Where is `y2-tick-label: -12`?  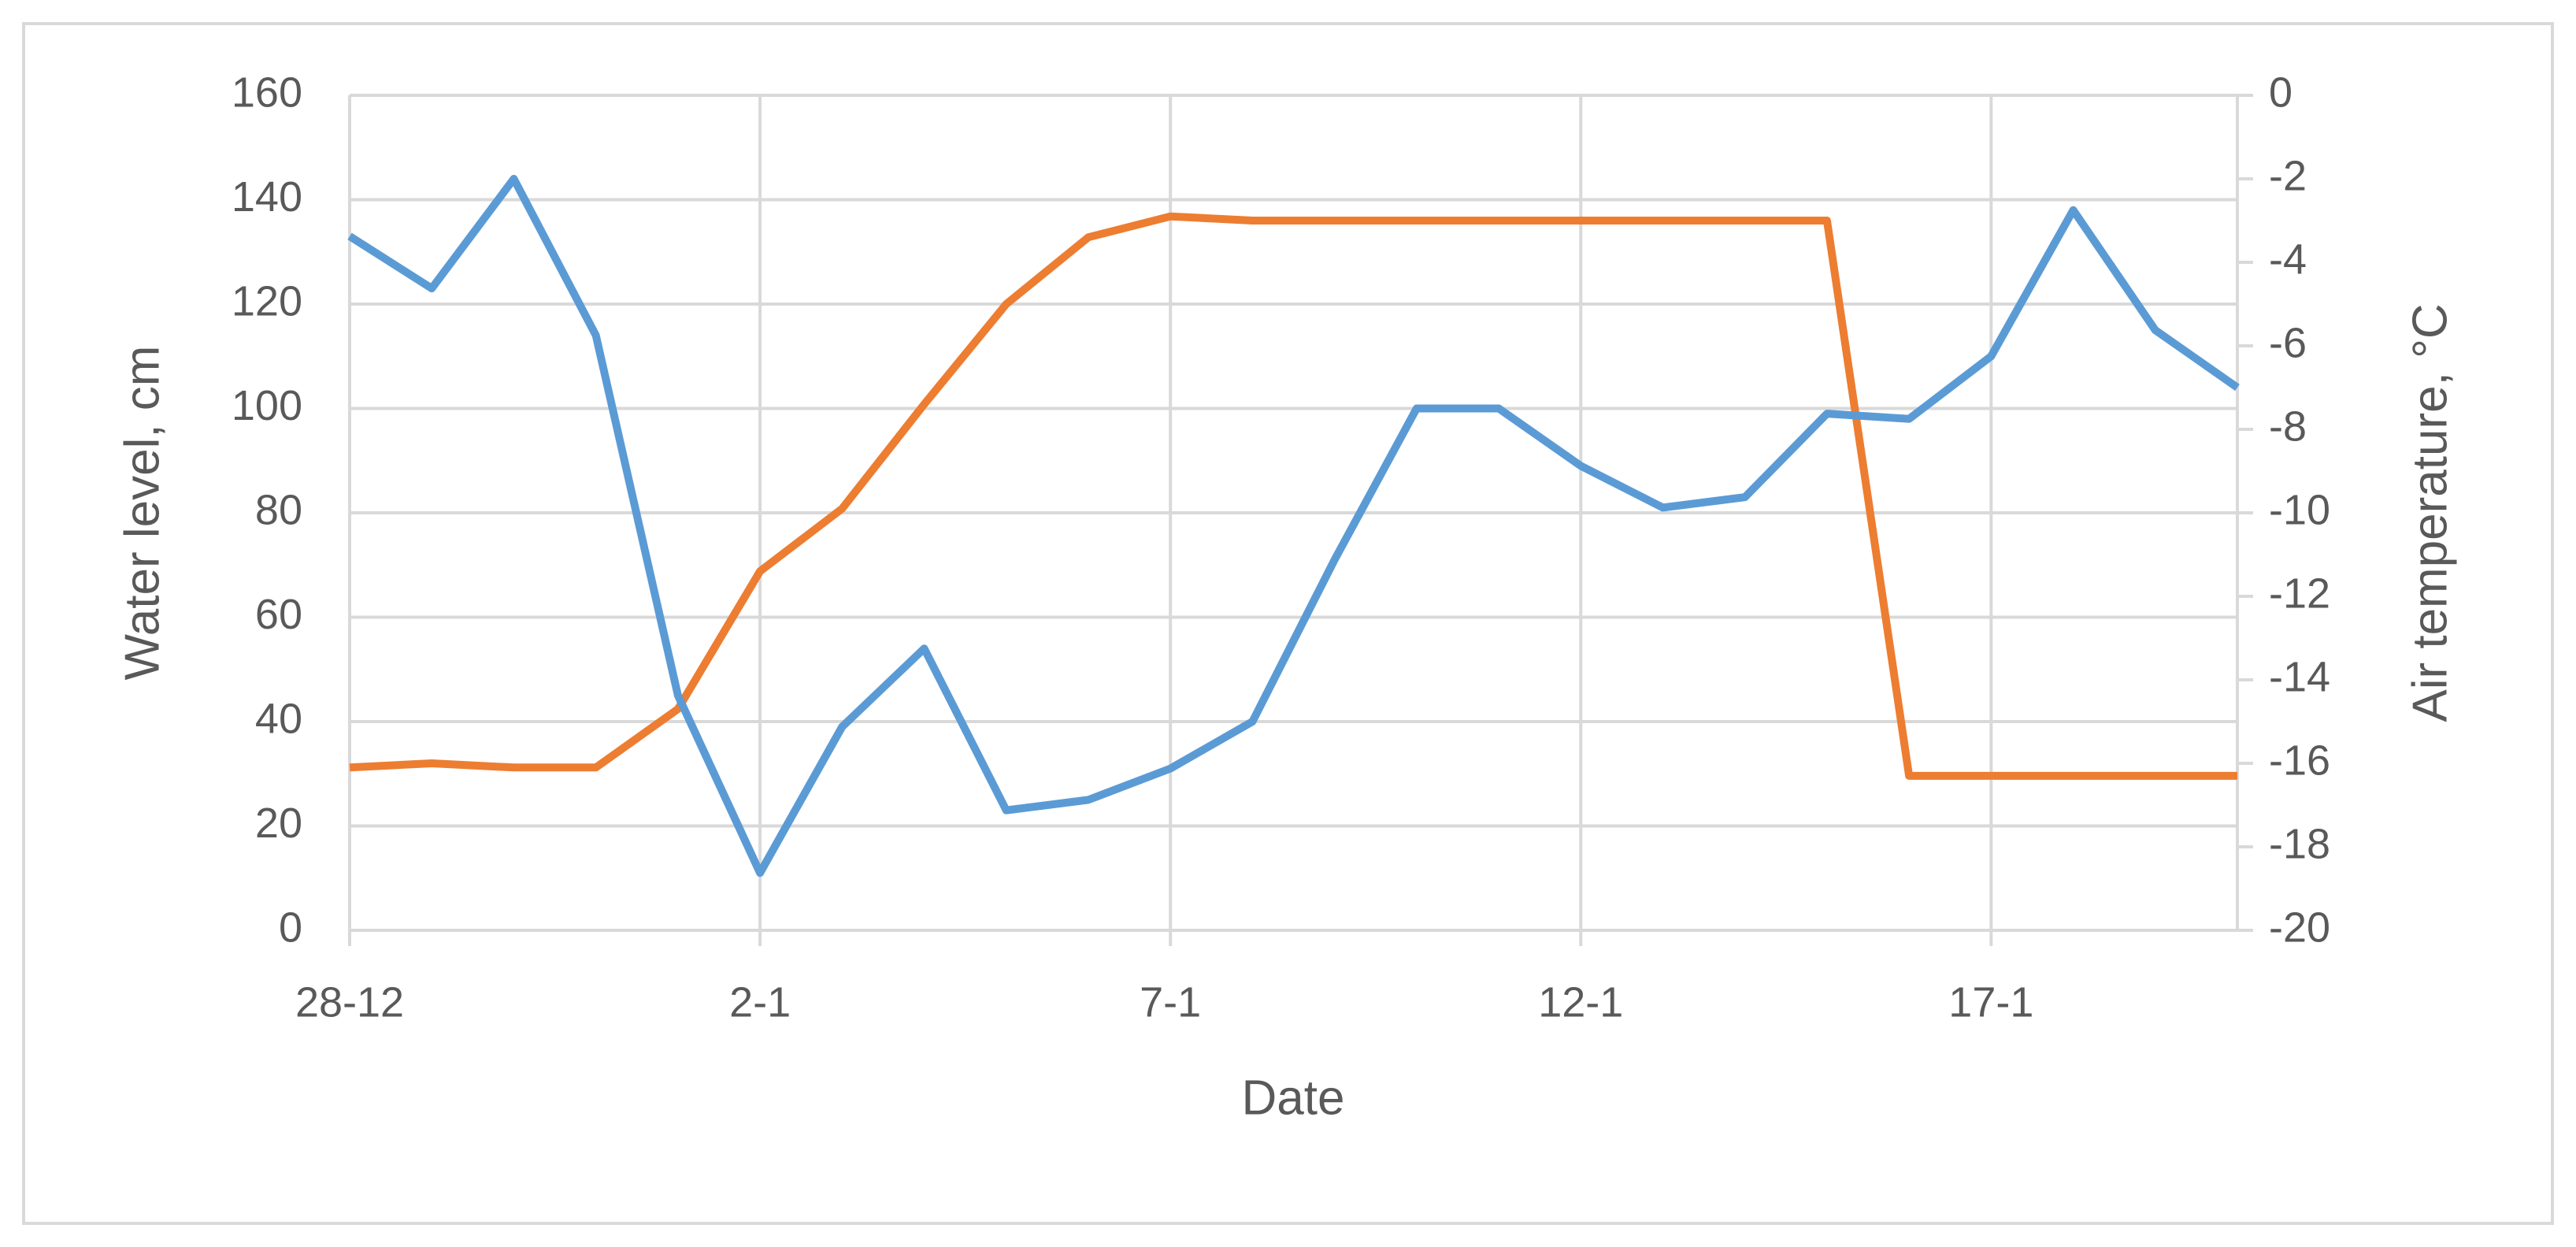 y2-tick-label: -12 is located at coordinates (2299, 593).